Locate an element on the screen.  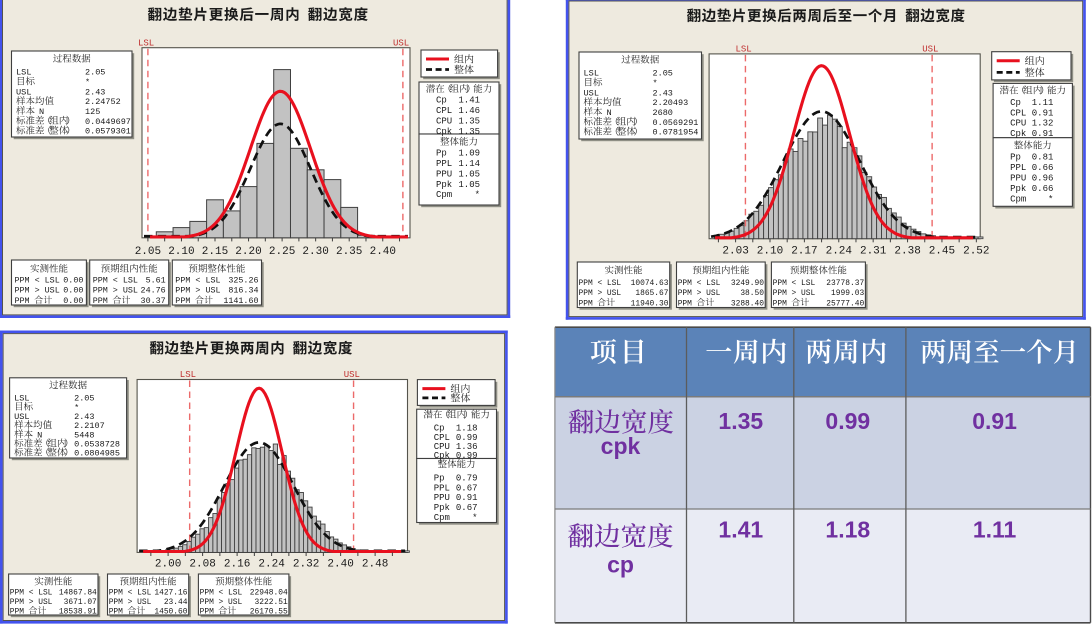
svg-text: 0.0569291 is located at coordinates (676, 123).